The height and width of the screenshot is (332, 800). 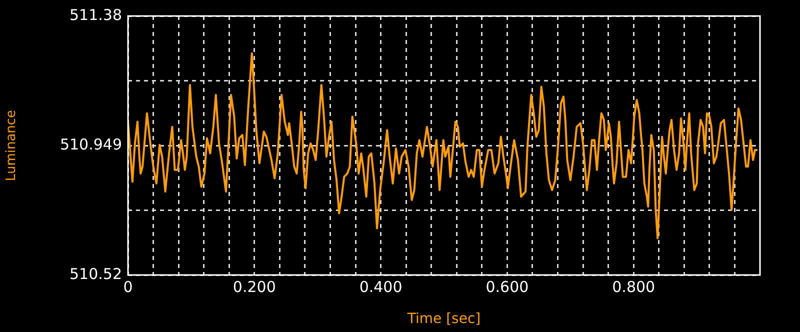 I want to click on x-tick-label: 0.200, so click(x=254, y=287).